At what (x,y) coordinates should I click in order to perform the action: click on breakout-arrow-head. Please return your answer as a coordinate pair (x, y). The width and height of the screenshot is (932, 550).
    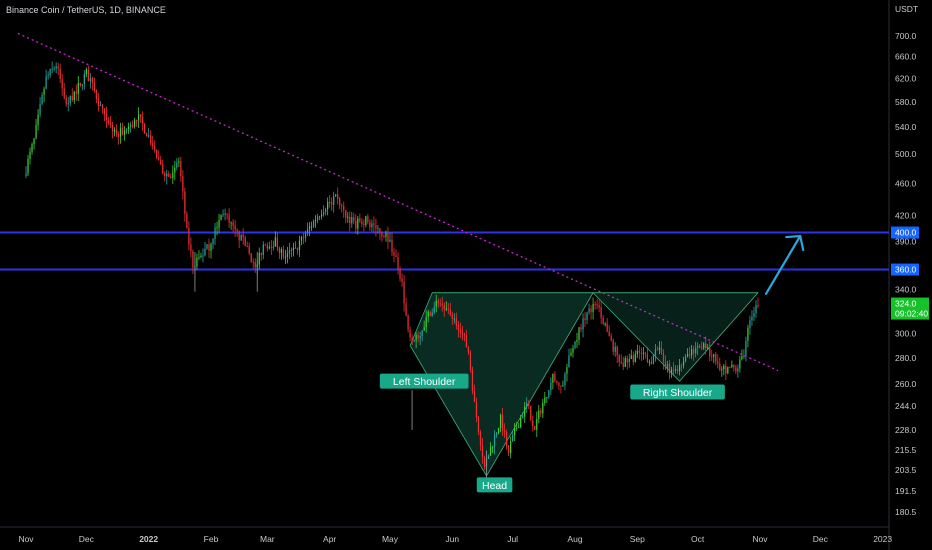
    Looking at the image, I should click on (795, 243).